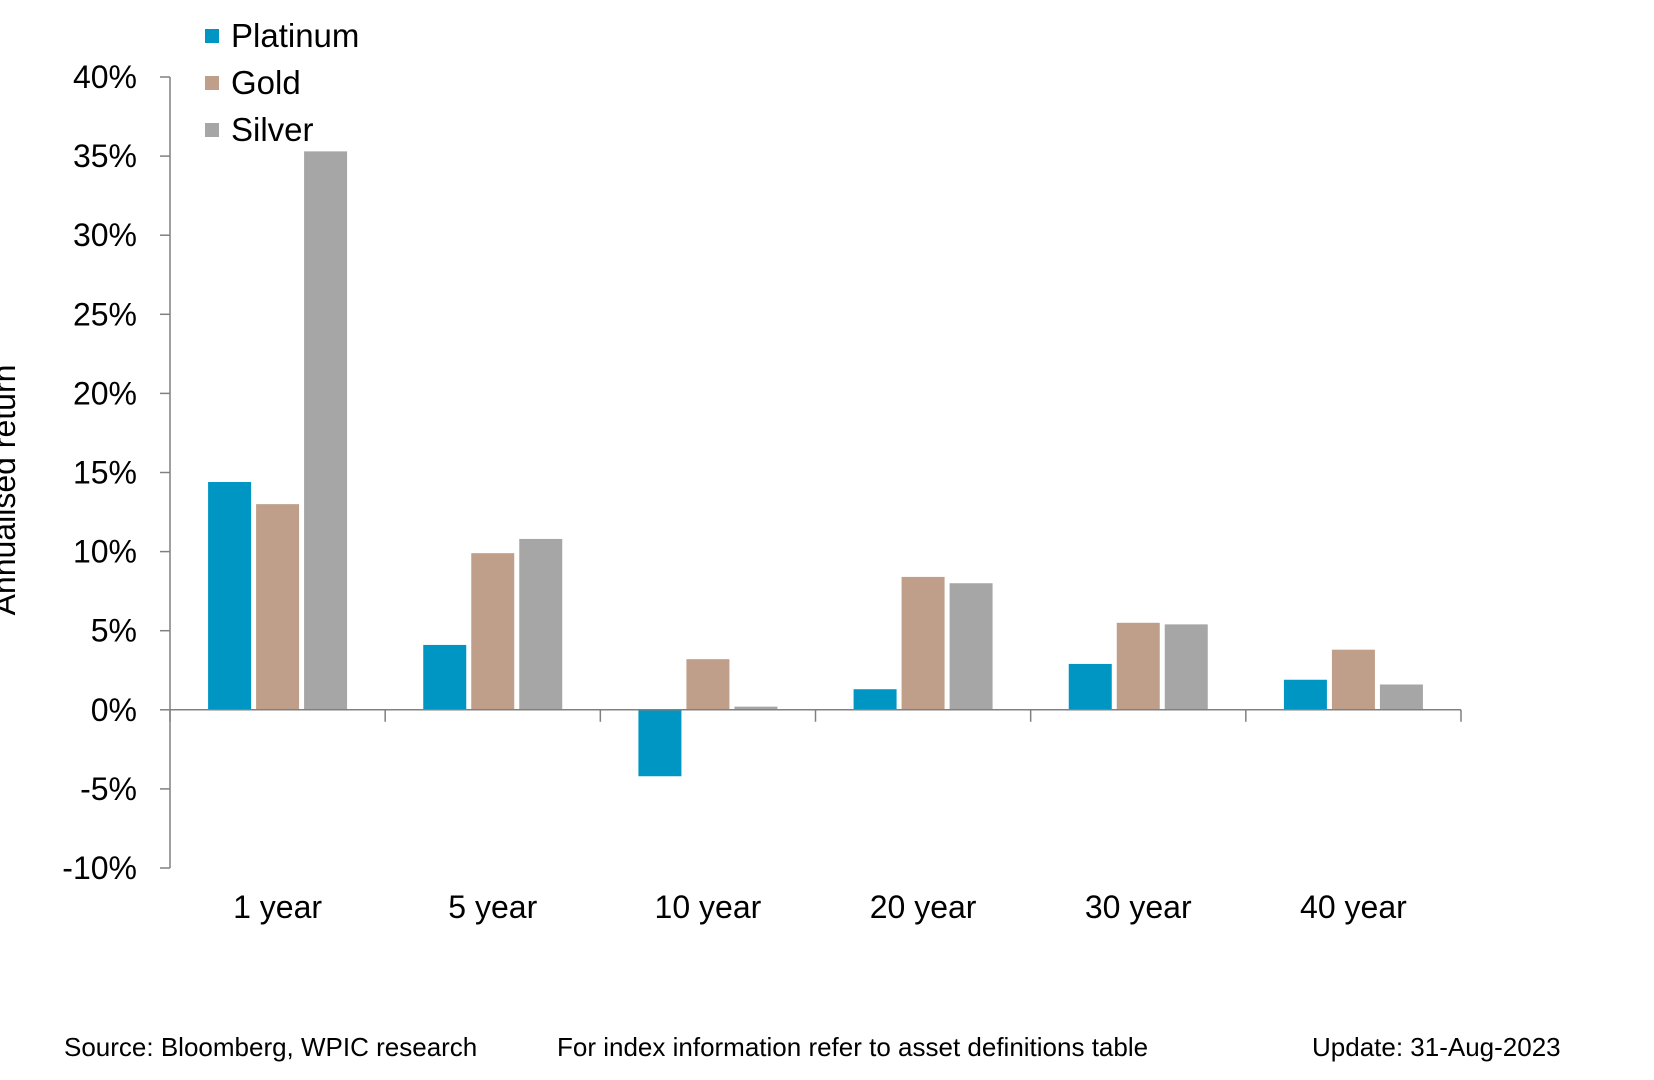  What do you see at coordinates (295, 35) in the screenshot?
I see `legend-label: Platinum` at bounding box center [295, 35].